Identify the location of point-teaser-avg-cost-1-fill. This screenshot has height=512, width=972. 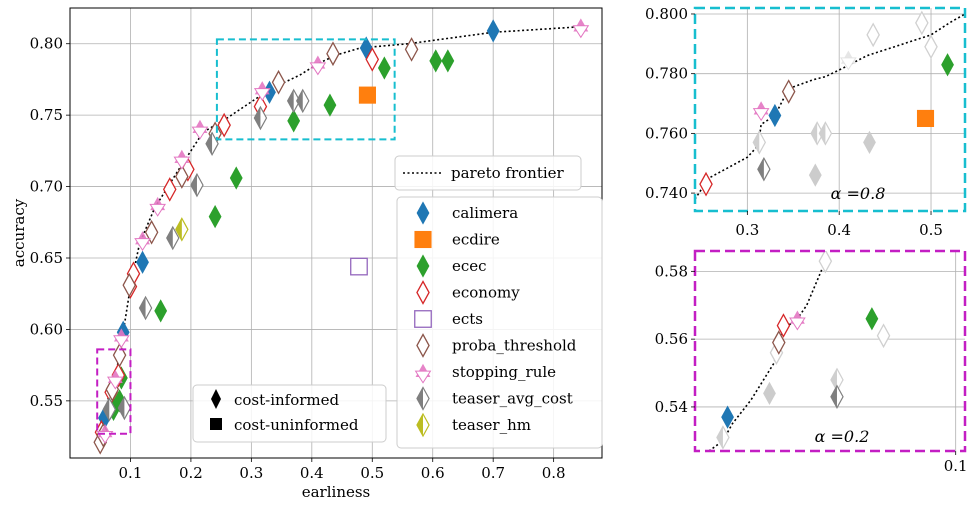
(121, 408).